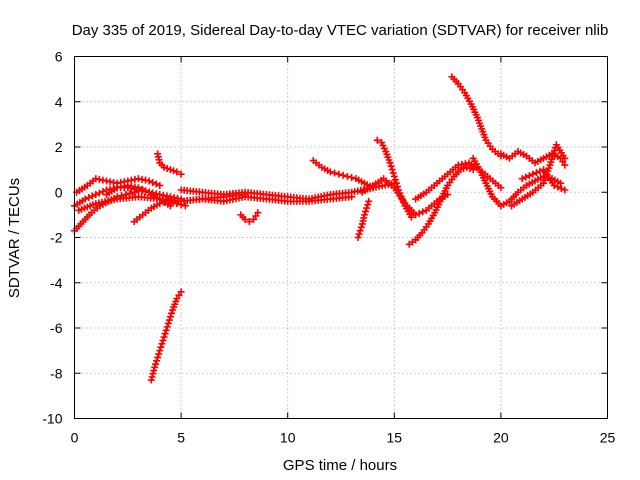 The image size is (640, 480). I want to click on y-tick-label: -2, so click(56, 238).